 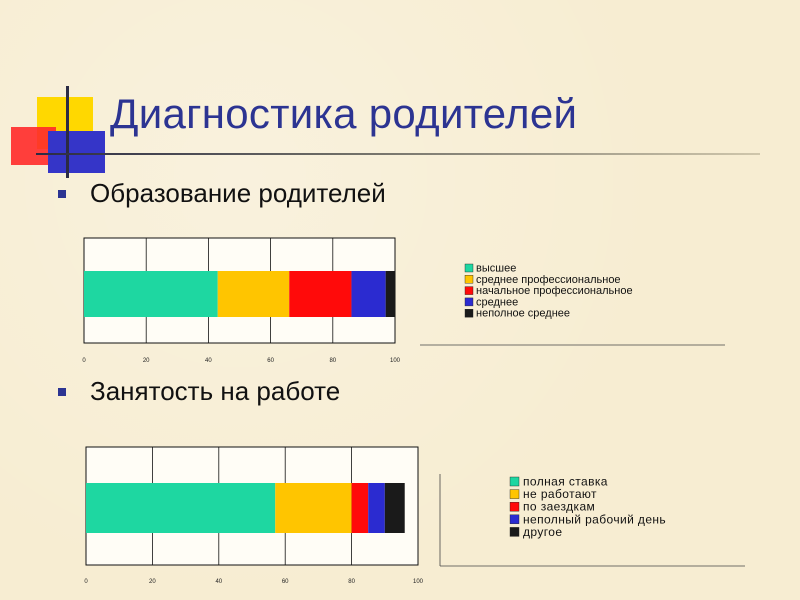 What do you see at coordinates (496, 269) in the screenshot?
I see `legend-label: высшее` at bounding box center [496, 269].